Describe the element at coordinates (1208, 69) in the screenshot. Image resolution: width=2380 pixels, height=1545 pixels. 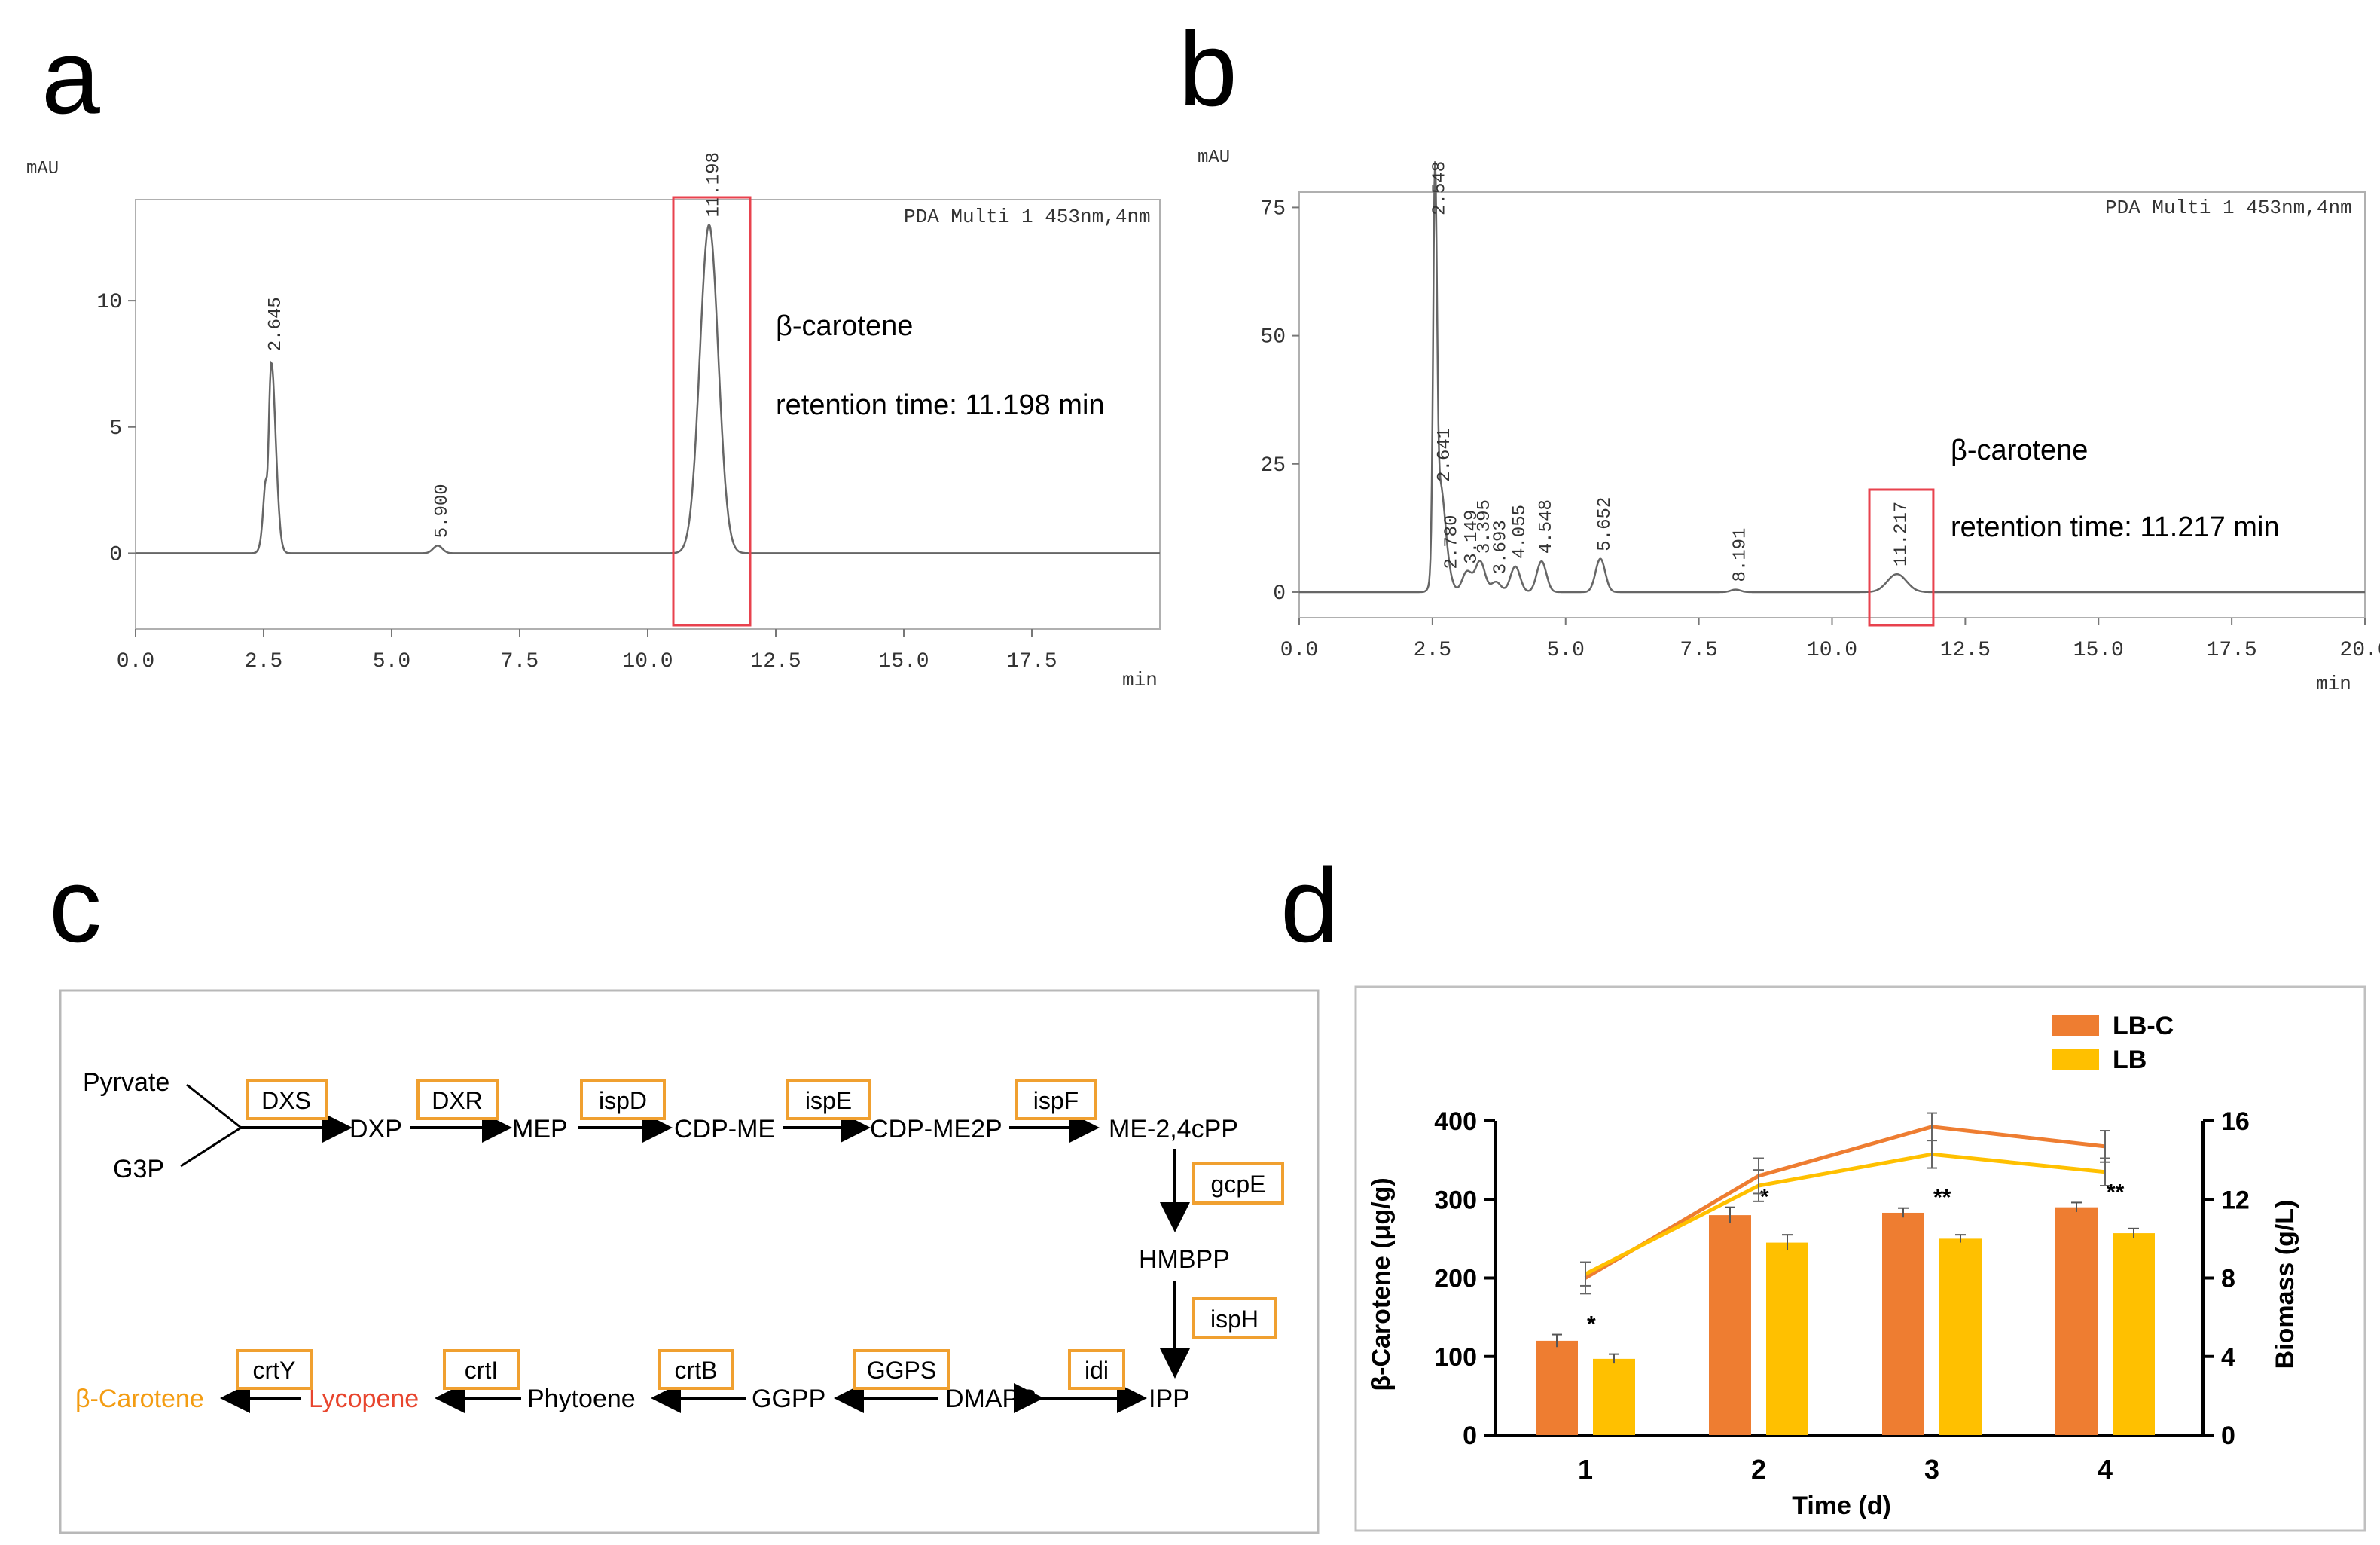
I see `panel-b-letter: b` at that location.